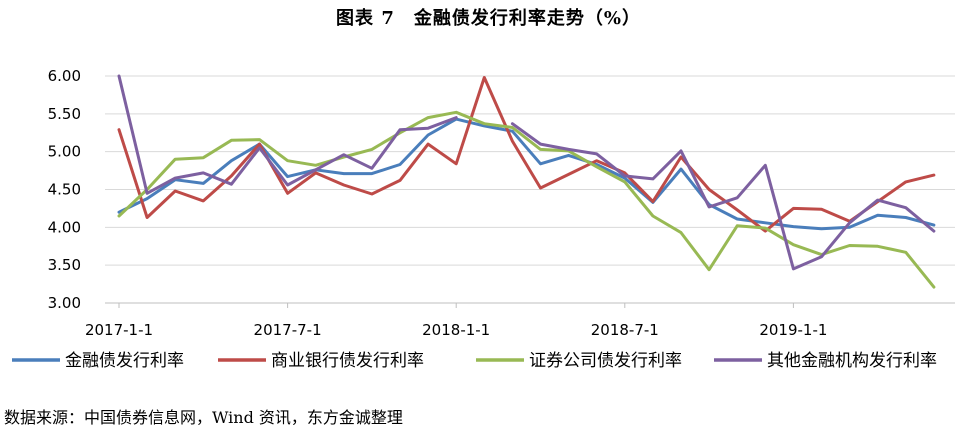  What do you see at coordinates (456, 330) in the screenshot?
I see `x-tick-label: 2018-1-1` at bounding box center [456, 330].